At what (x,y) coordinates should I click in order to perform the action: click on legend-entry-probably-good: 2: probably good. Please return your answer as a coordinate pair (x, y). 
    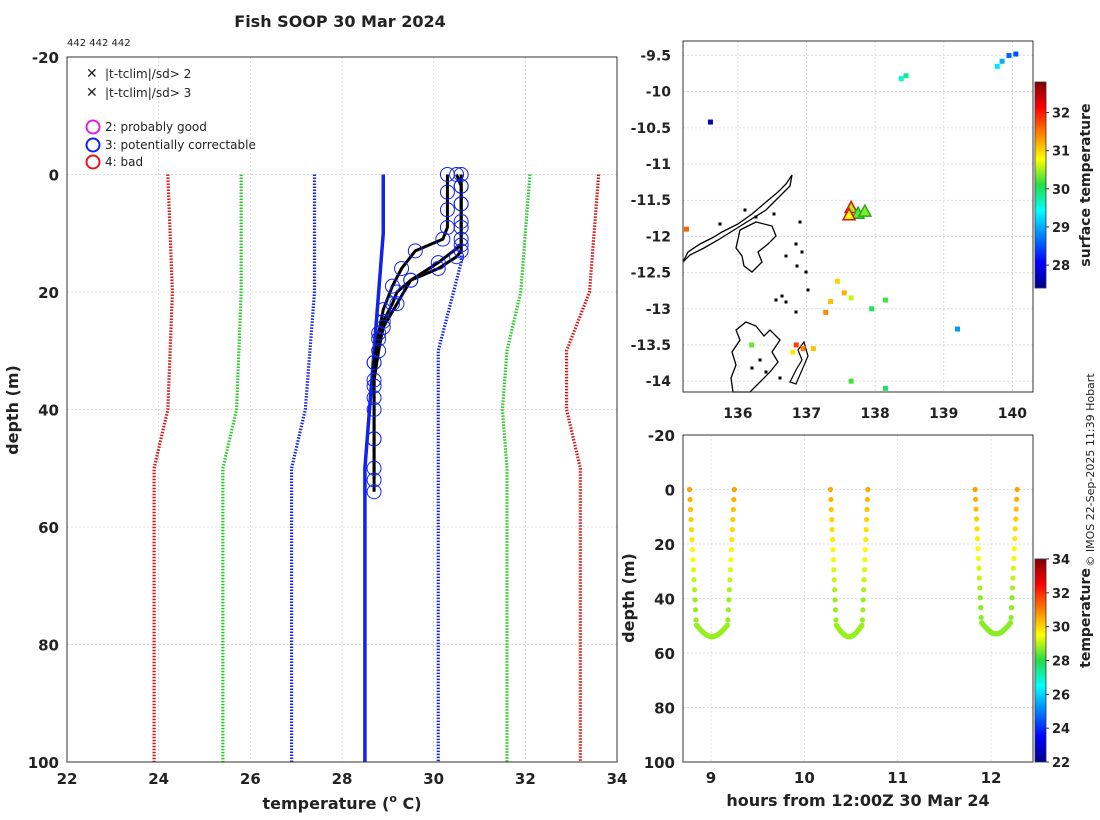
    Looking at the image, I should click on (146, 127).